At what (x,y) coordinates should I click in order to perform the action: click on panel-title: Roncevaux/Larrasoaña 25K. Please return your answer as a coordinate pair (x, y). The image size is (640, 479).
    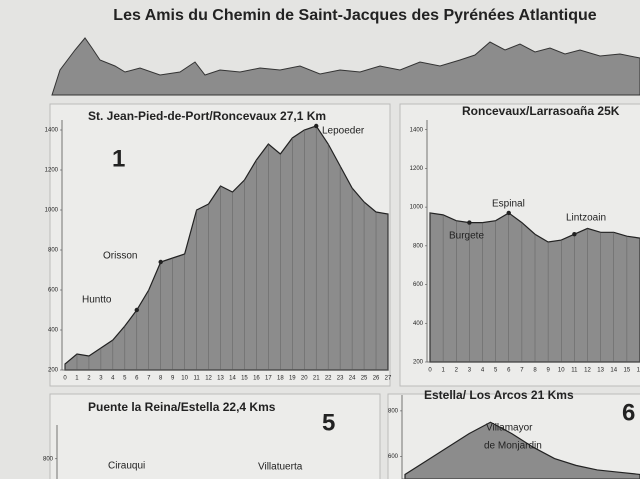
    Looking at the image, I should click on (541, 111).